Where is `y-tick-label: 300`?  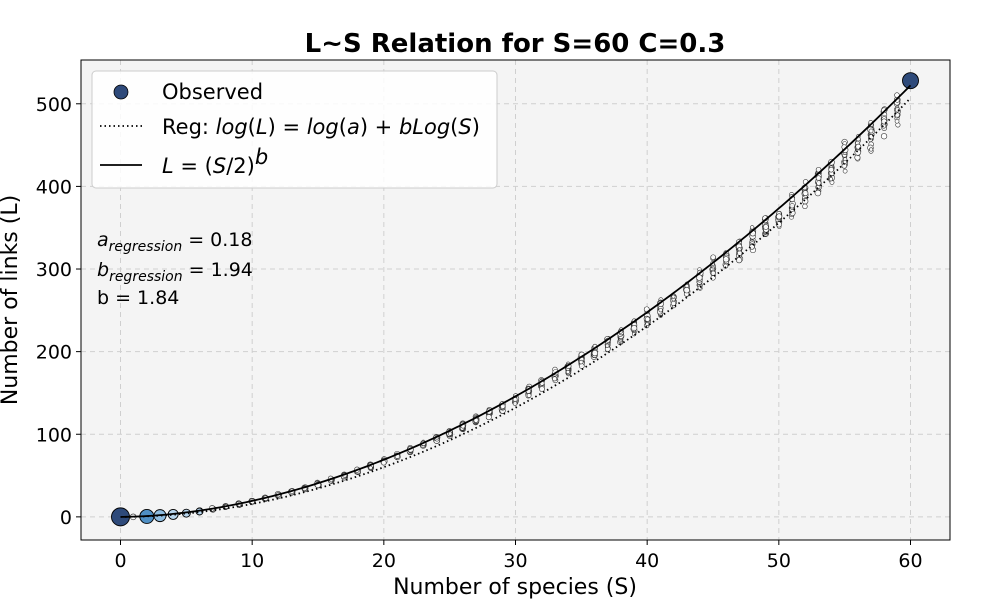
y-tick-label: 300 is located at coordinates (54, 270).